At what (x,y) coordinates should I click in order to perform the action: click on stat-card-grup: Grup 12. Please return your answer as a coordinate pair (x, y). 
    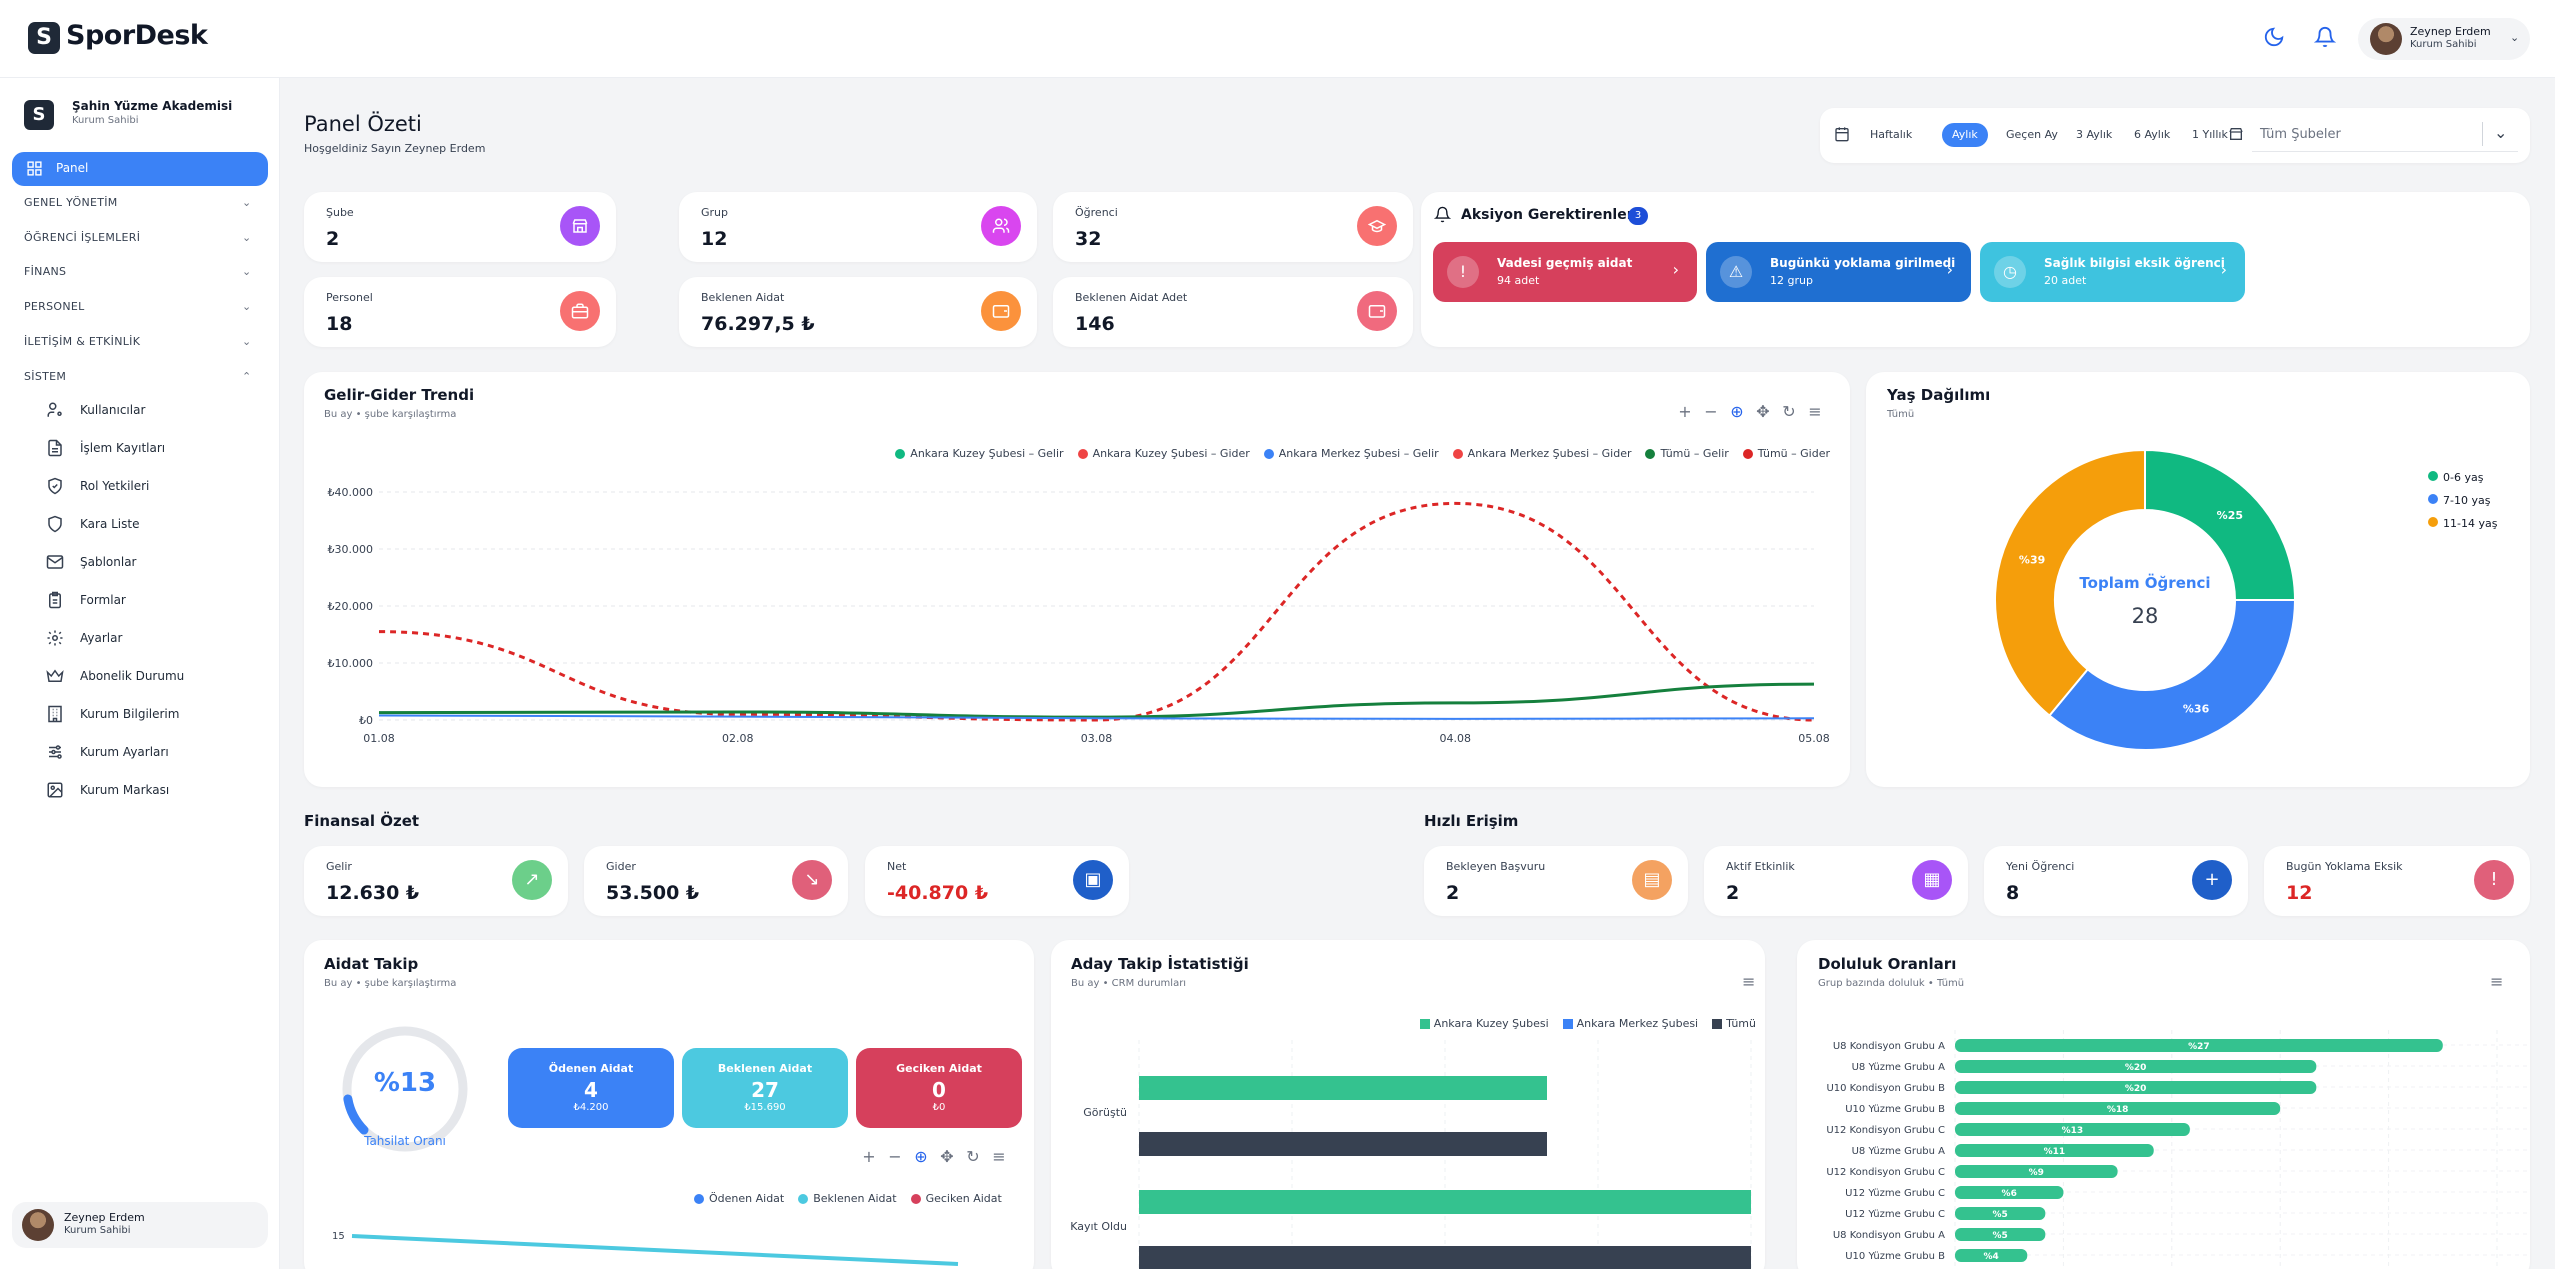
    Looking at the image, I should click on (858, 227).